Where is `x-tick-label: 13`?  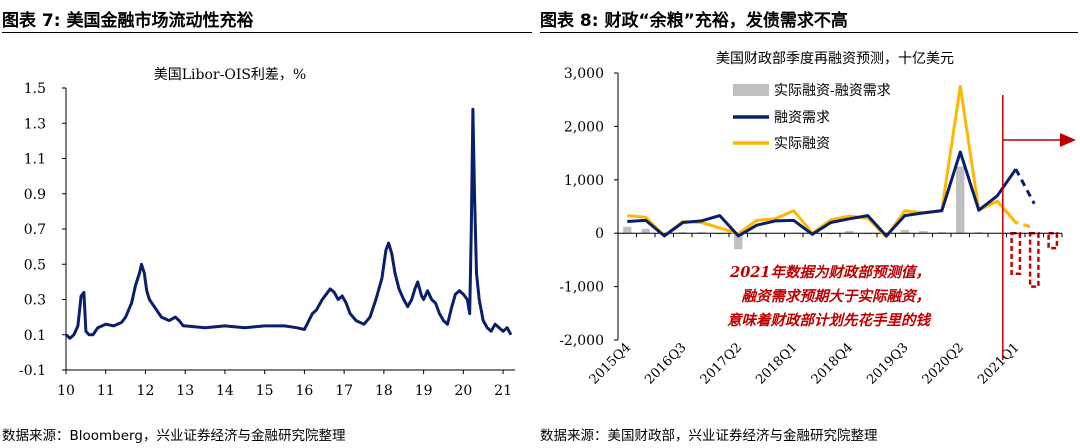 x-tick-label: 13 is located at coordinates (185, 391).